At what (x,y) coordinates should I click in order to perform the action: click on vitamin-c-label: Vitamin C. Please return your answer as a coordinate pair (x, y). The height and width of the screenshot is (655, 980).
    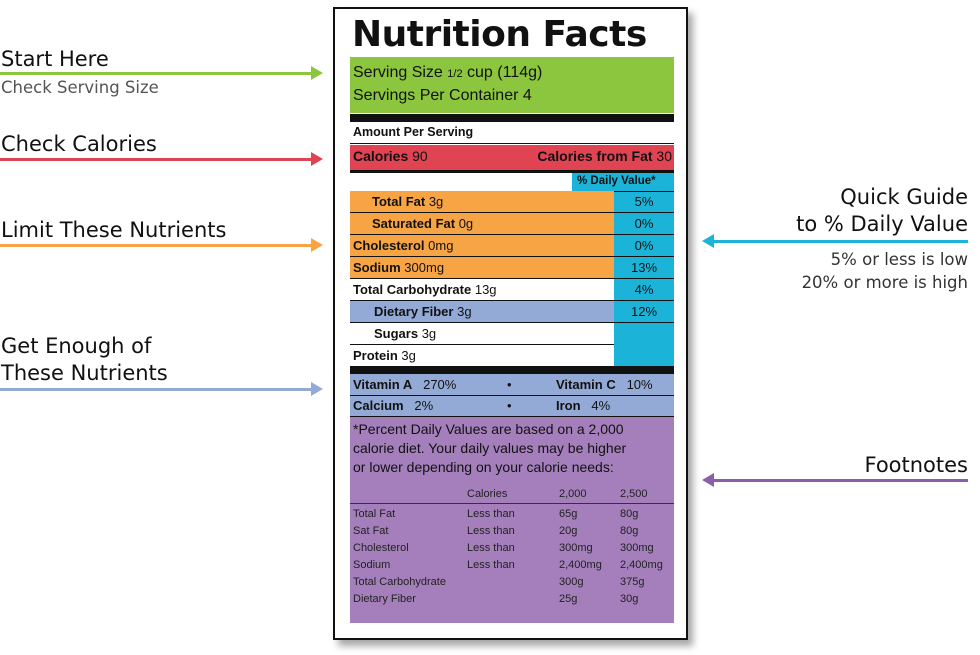
    Looking at the image, I should click on (586, 384).